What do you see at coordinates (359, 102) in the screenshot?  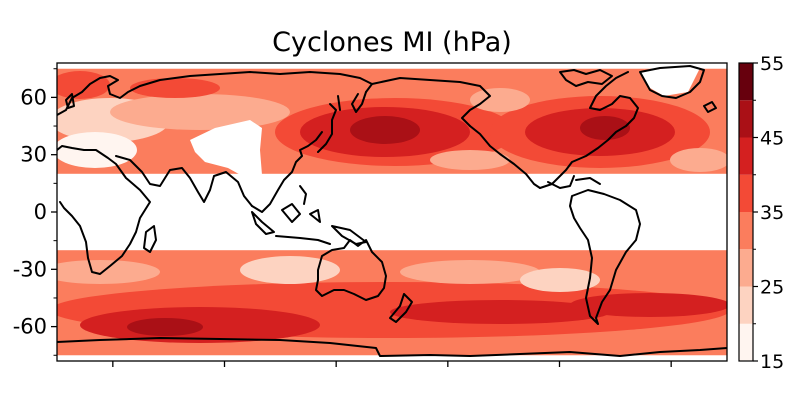 I see `coast-kamchatka` at bounding box center [359, 102].